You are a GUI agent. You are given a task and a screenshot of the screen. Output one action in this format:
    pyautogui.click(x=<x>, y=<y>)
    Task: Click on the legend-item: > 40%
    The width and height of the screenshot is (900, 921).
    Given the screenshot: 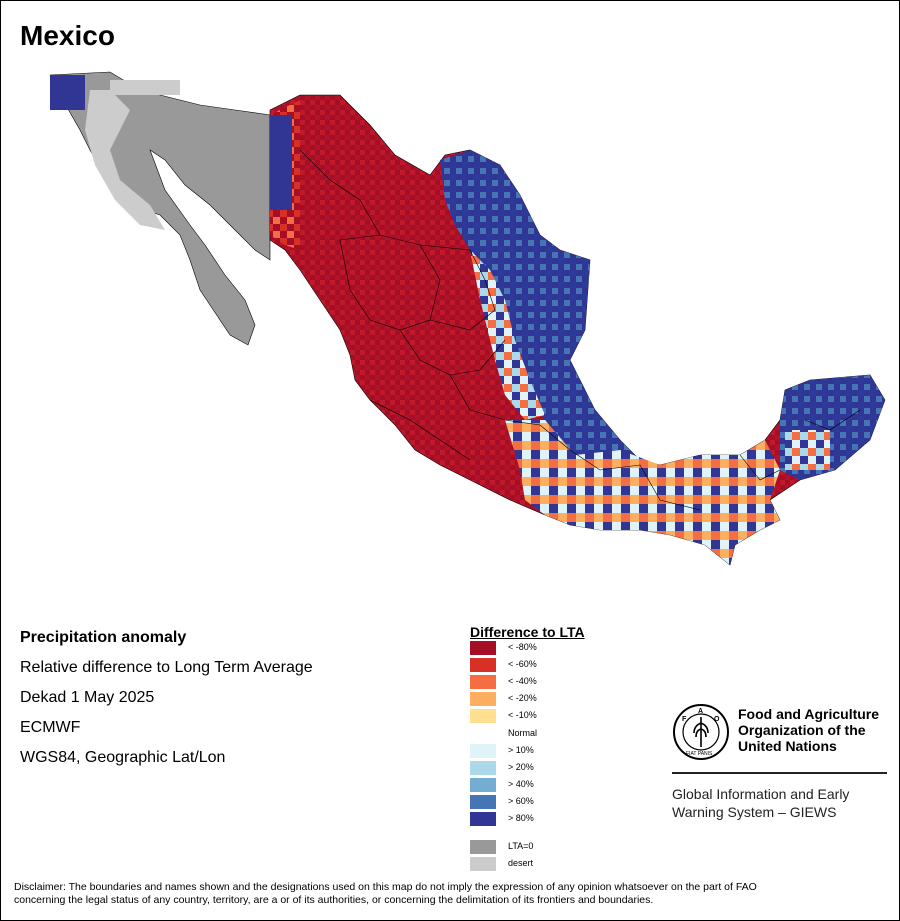 What is the action you would take?
    pyautogui.click(x=530, y=785)
    